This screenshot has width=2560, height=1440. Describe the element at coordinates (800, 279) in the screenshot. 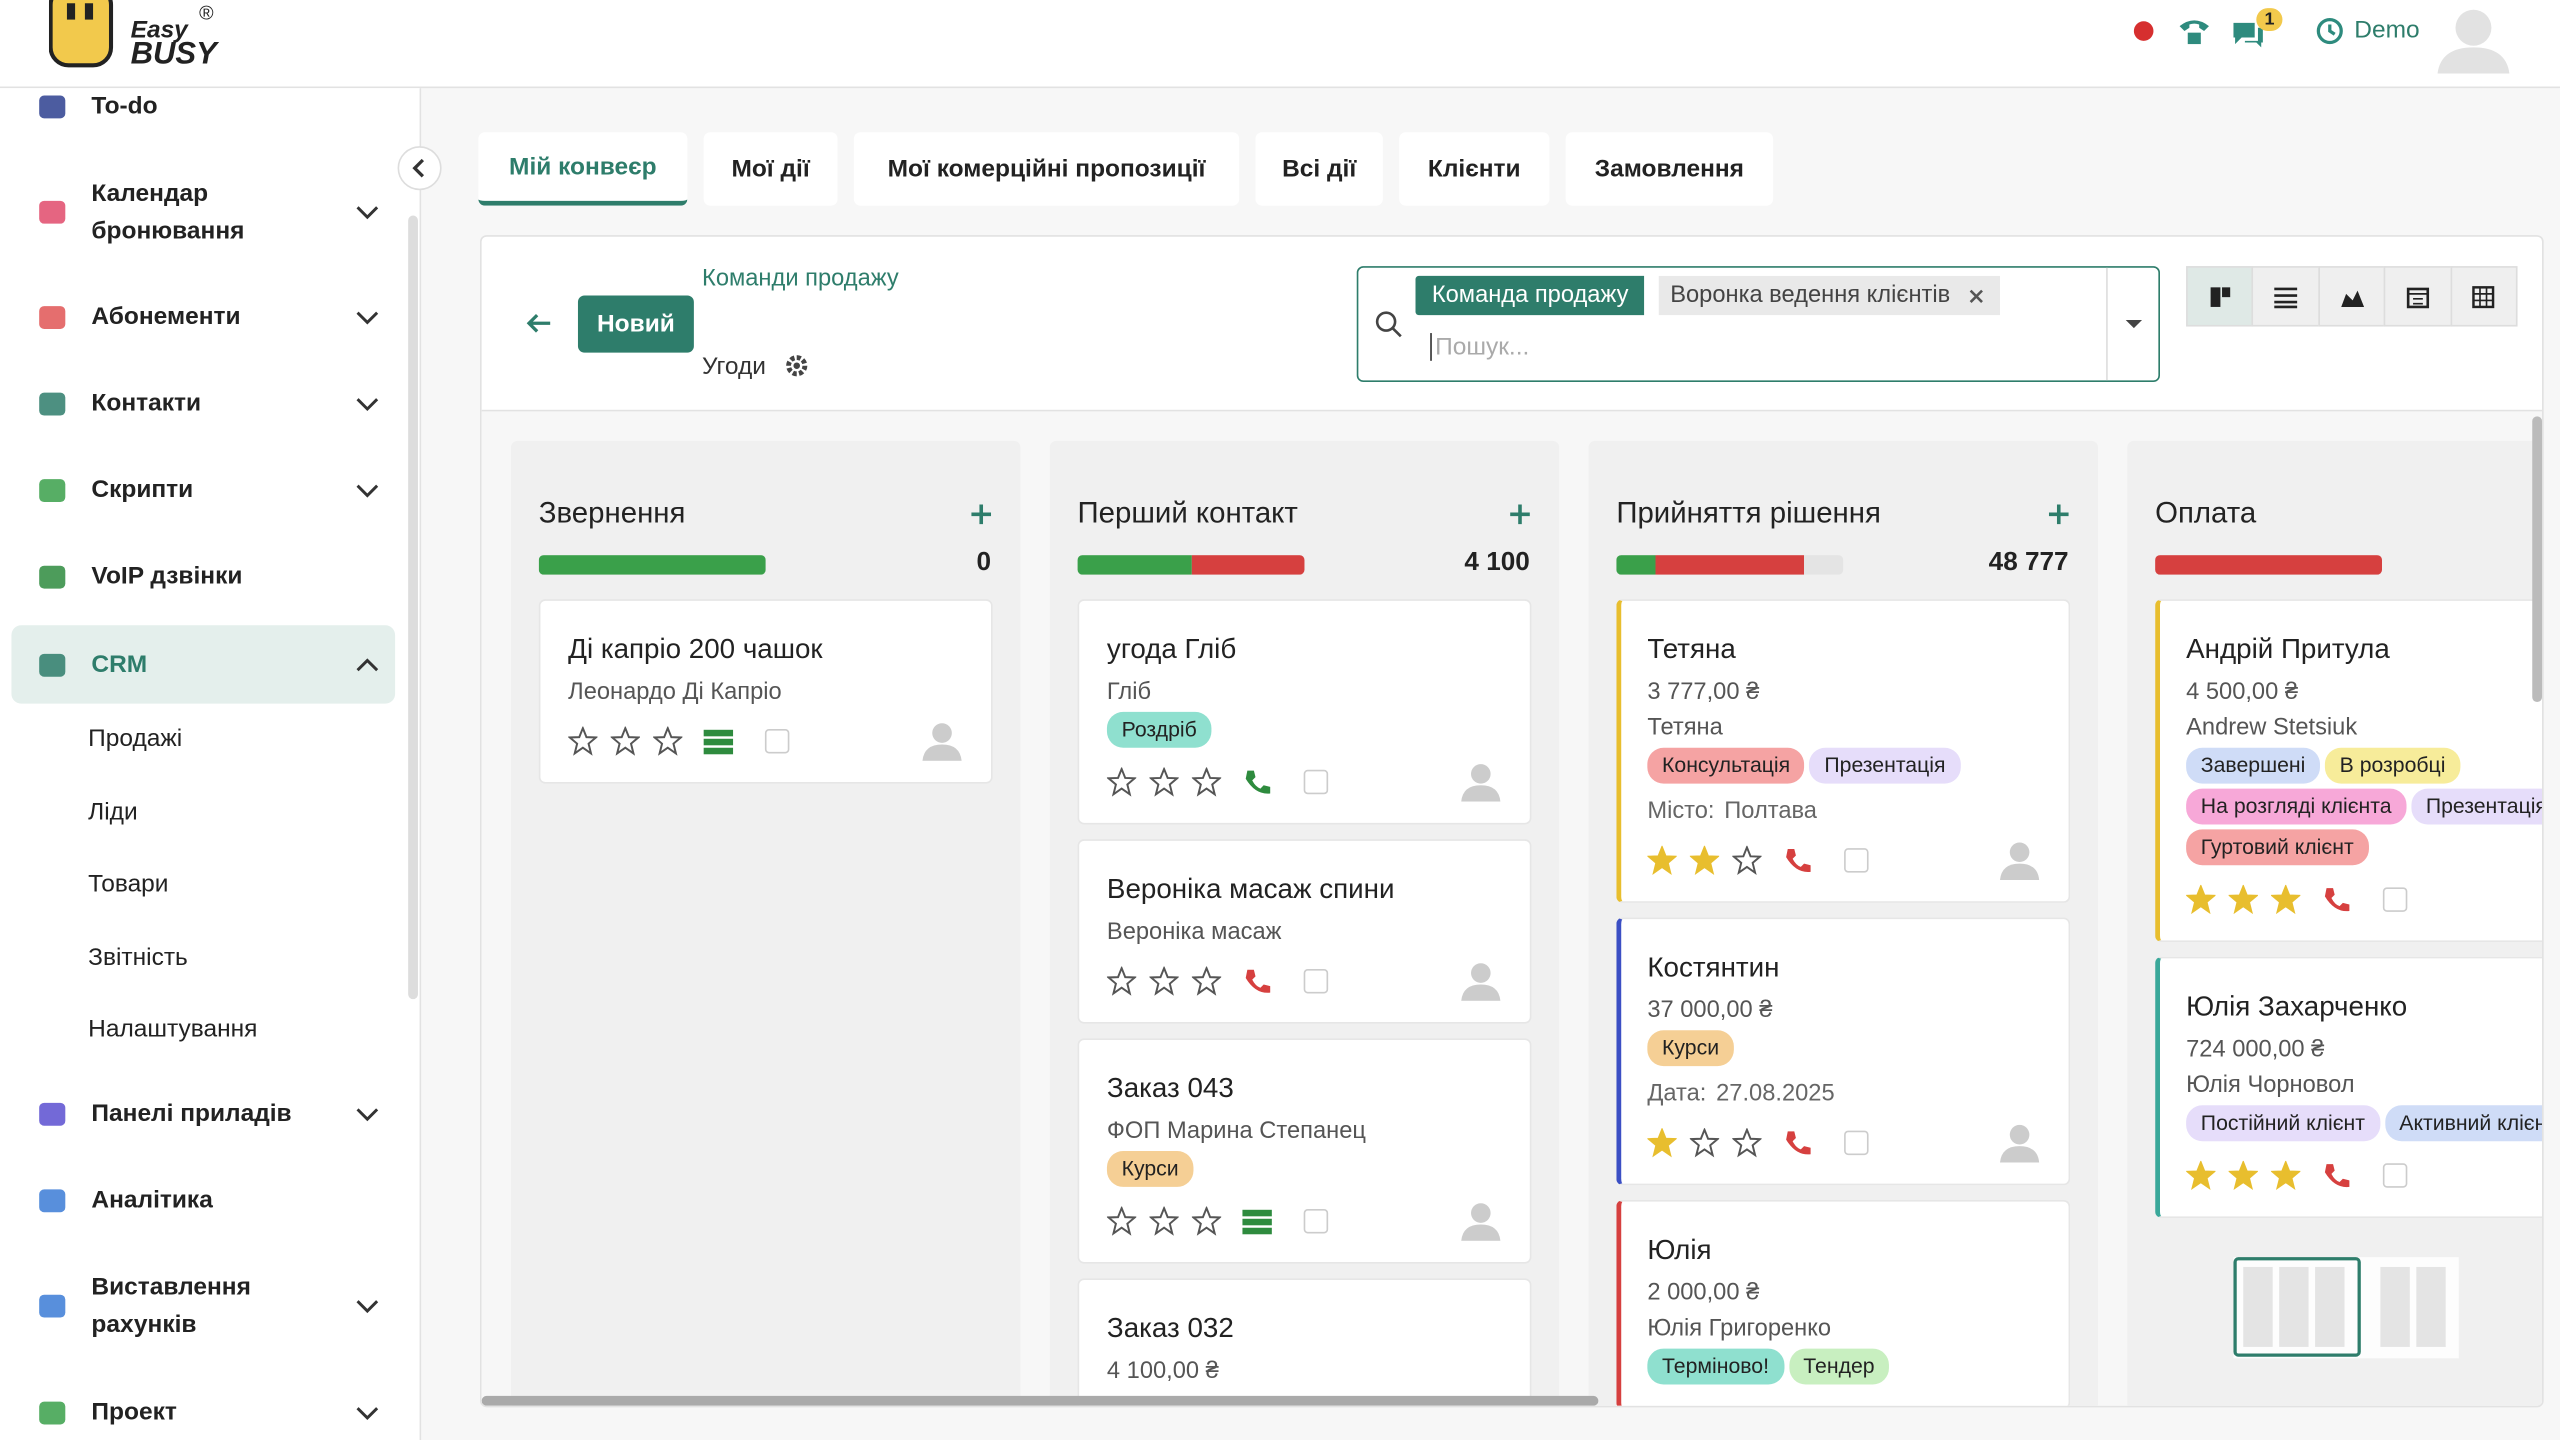

I see `breadcrumb: Команди продажу` at that location.